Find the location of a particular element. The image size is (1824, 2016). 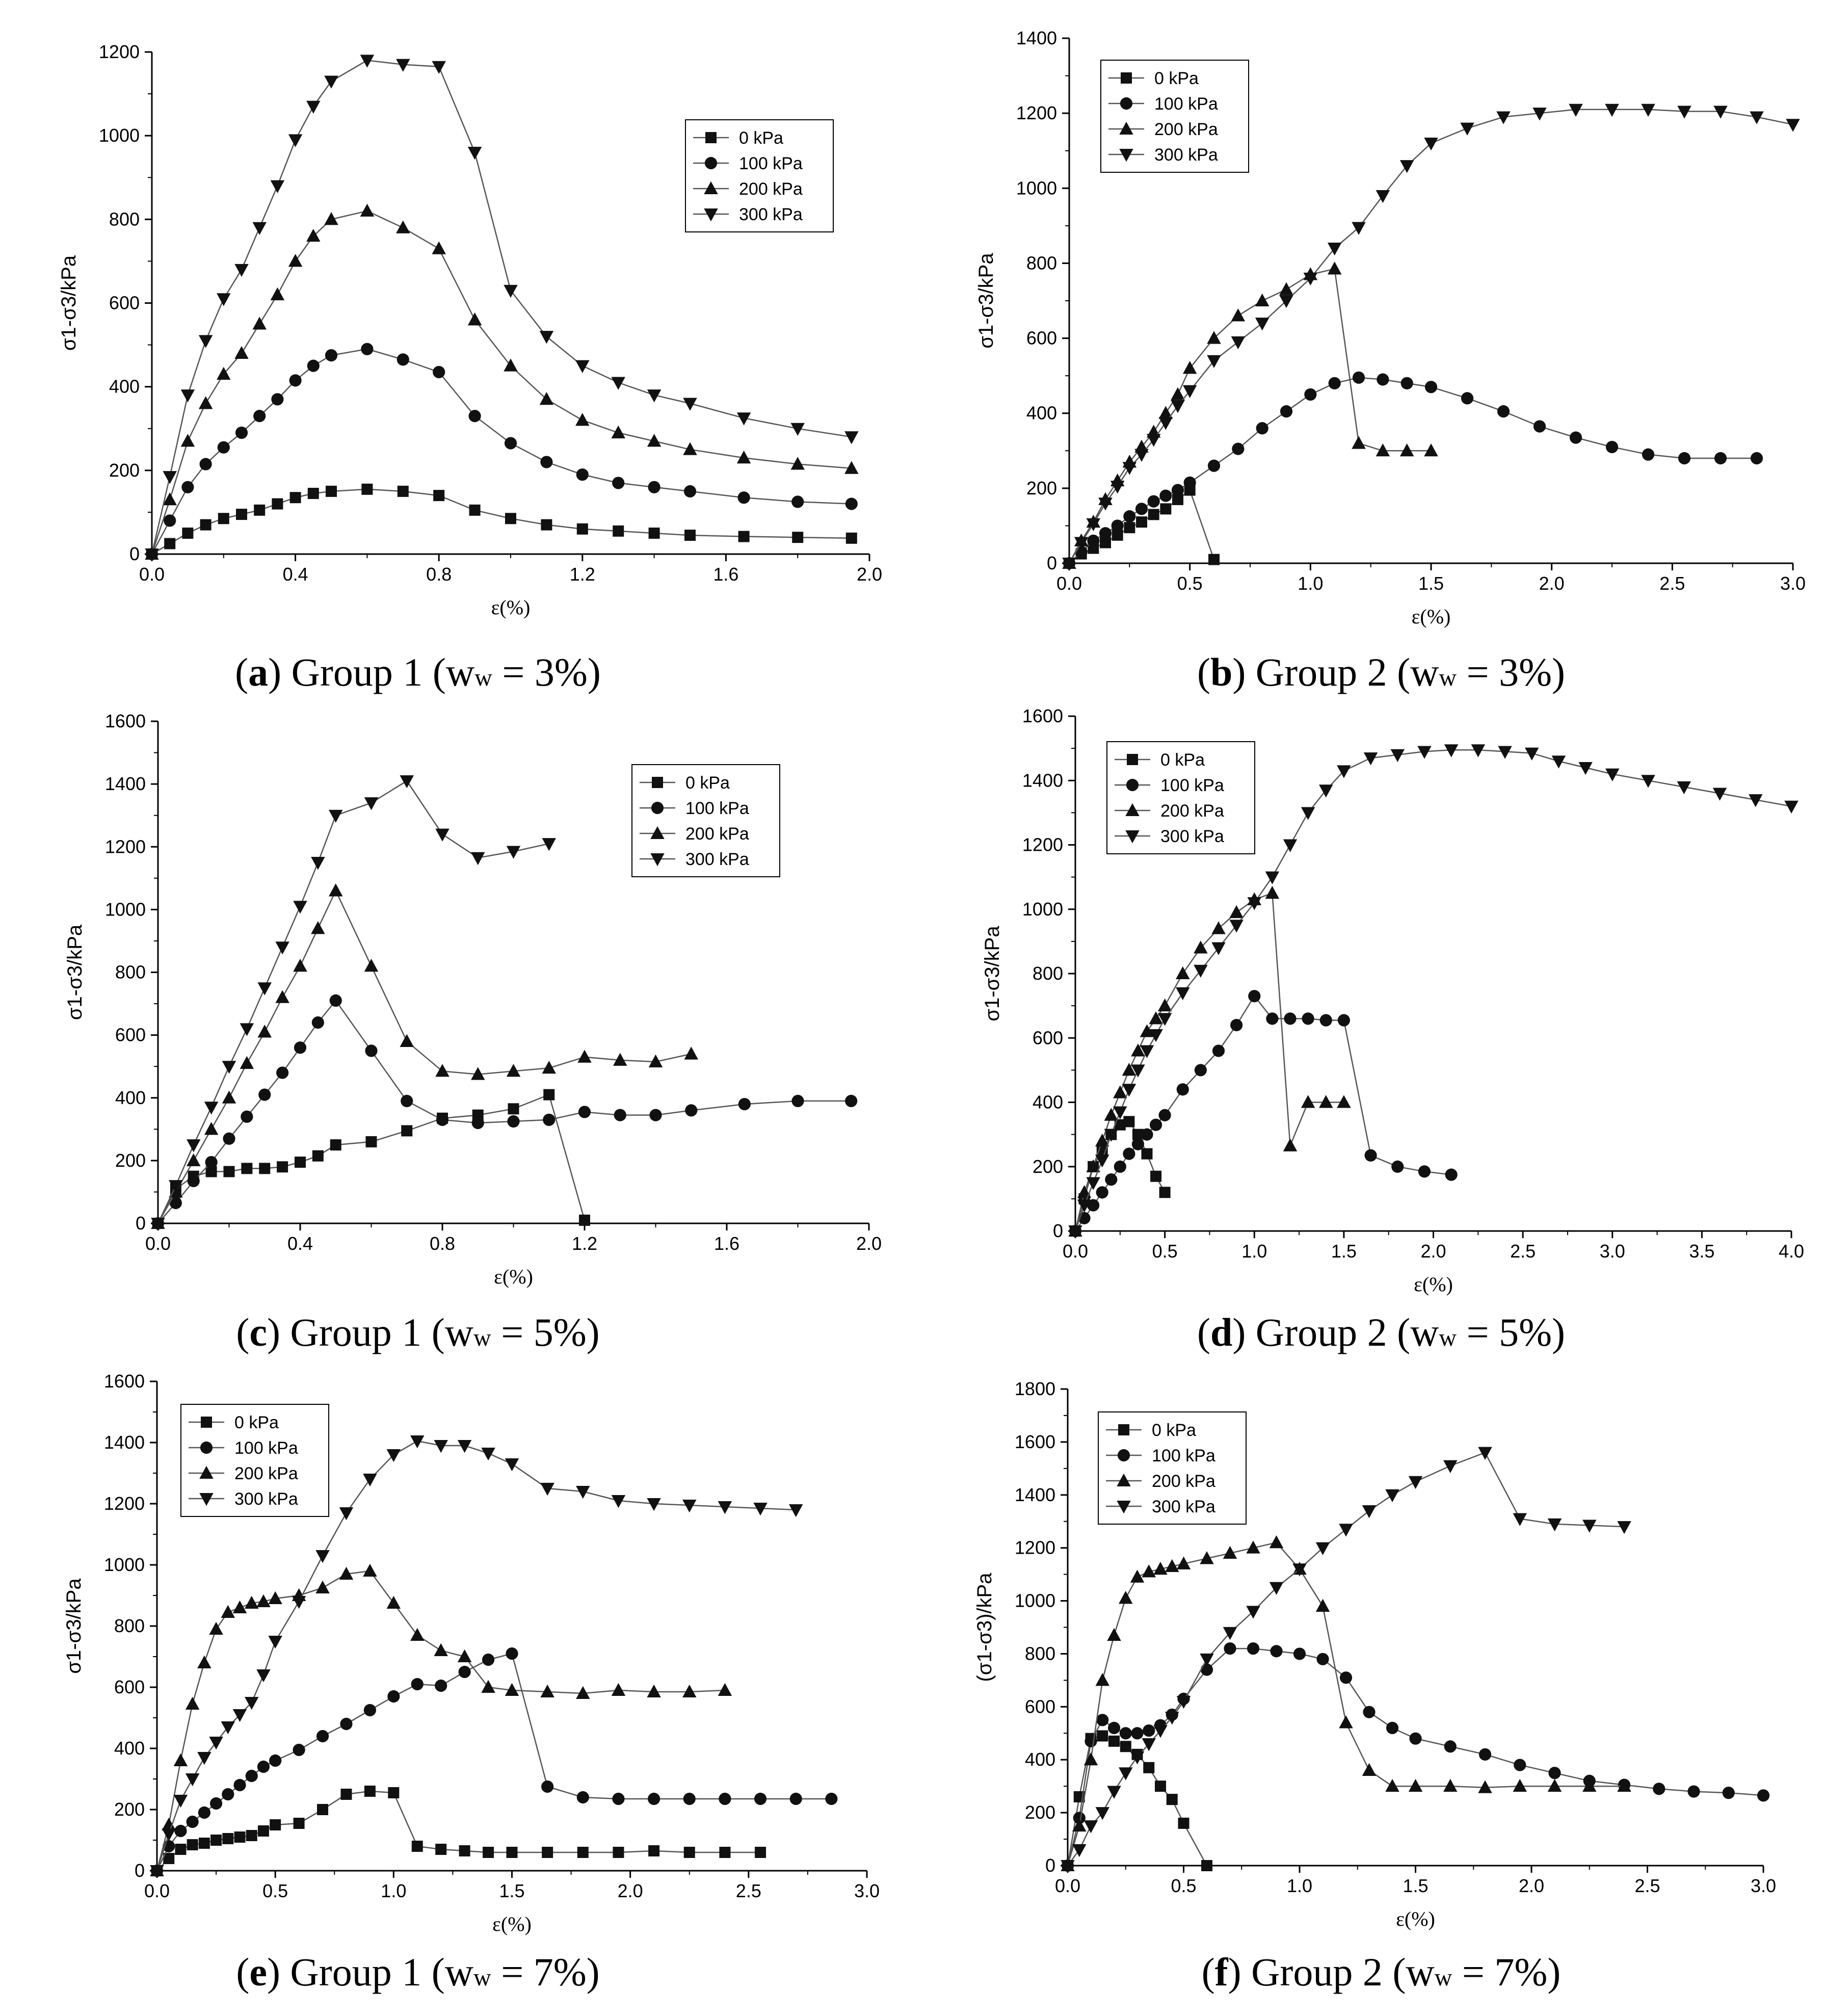

y-tick-label: 600 is located at coordinates (1041, 338).